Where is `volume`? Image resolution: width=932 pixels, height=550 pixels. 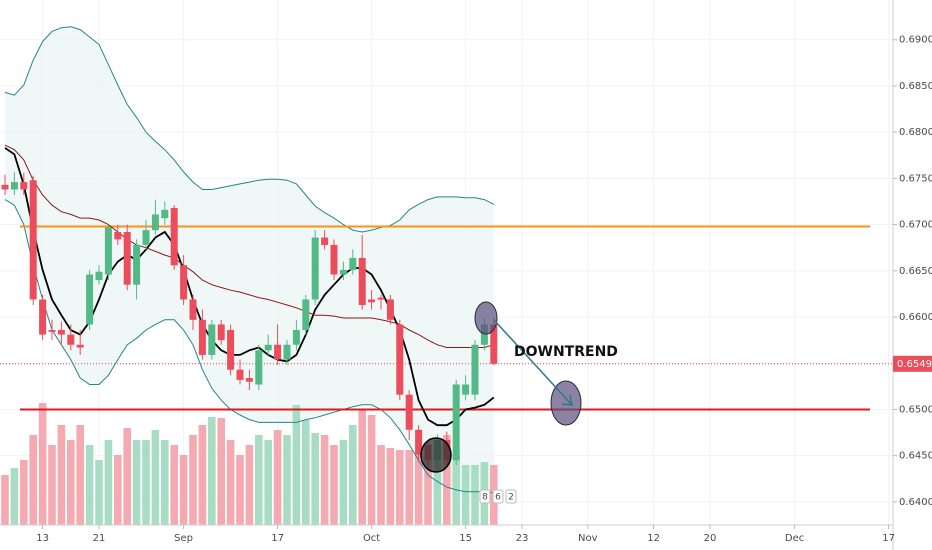 volume is located at coordinates (249, 464).